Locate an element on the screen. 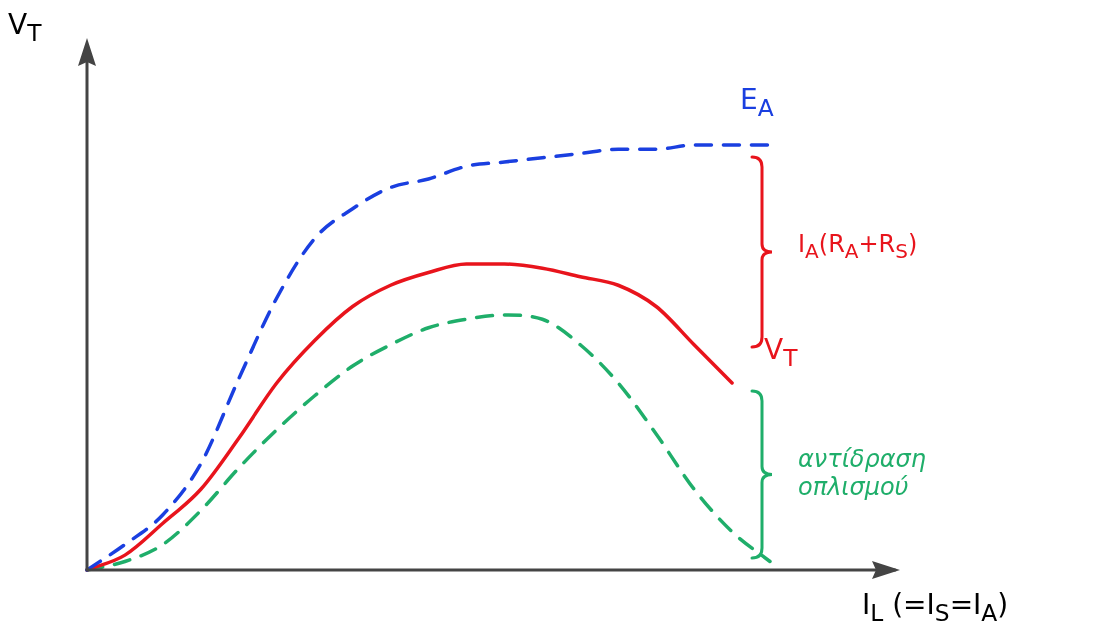 The image size is (1107, 636). series-label: V$_{T}$ is located at coordinates (781, 352).